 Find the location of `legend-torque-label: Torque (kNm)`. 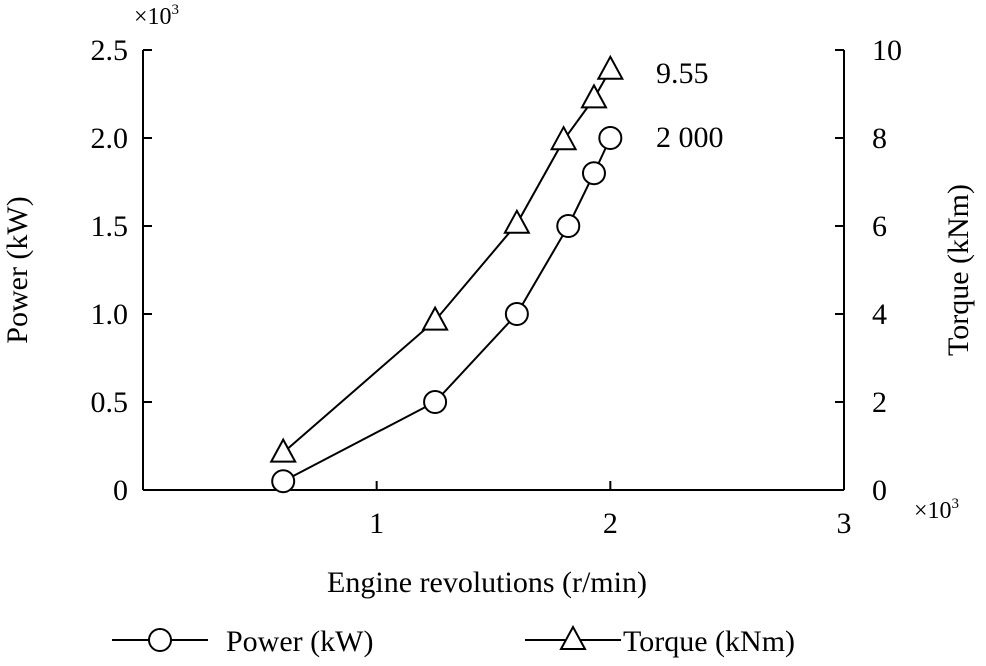

legend-torque-label: Torque (kNm) is located at coordinates (709, 641).